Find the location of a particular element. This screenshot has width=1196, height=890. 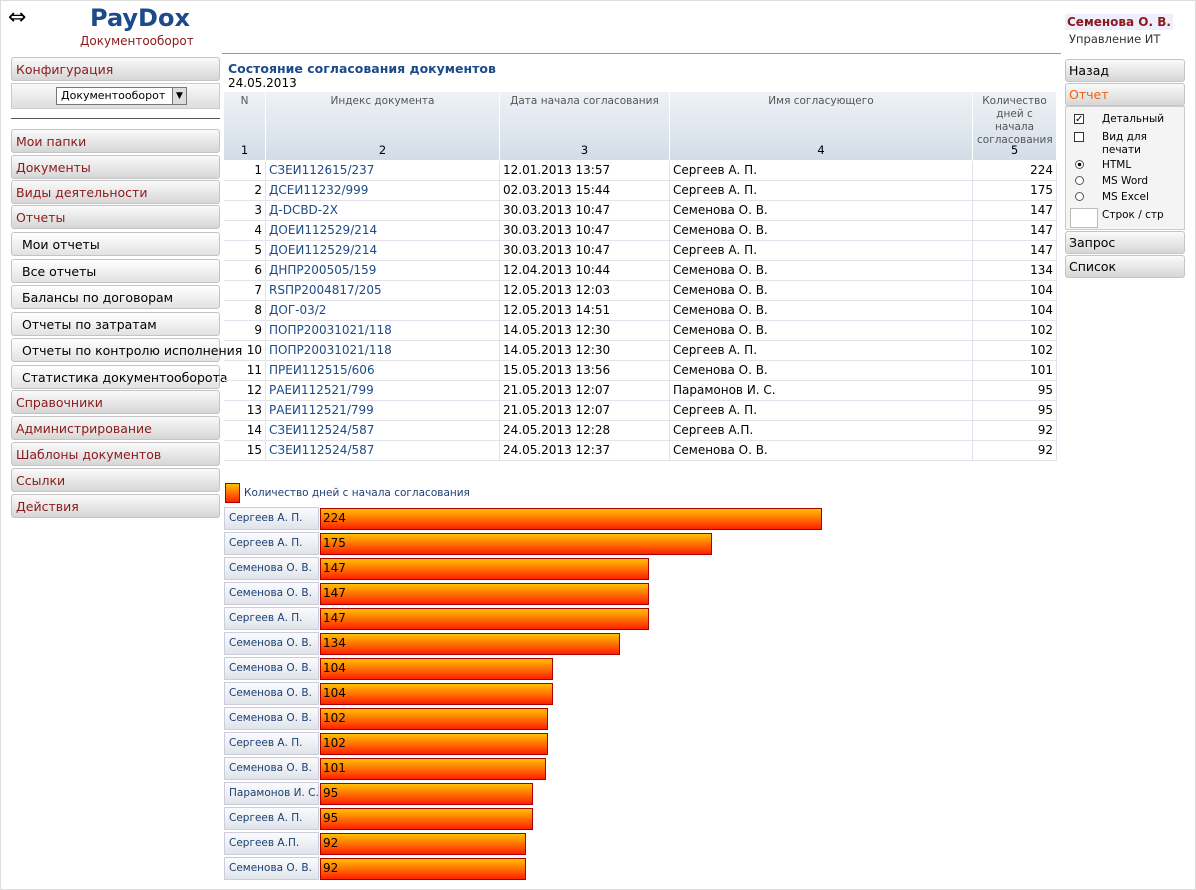

right-button: Список is located at coordinates (1125, 266).